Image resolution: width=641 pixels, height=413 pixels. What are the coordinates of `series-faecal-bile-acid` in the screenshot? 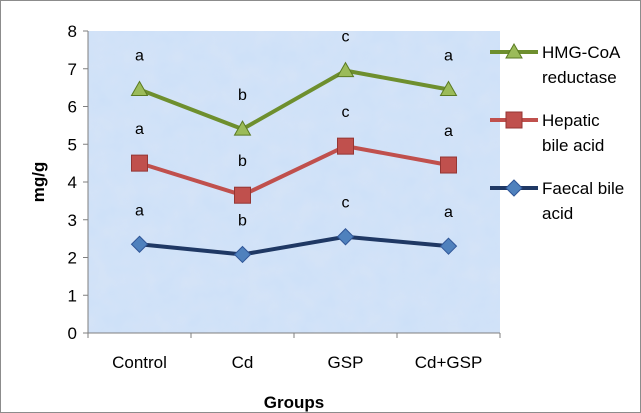 It's located at (294, 246).